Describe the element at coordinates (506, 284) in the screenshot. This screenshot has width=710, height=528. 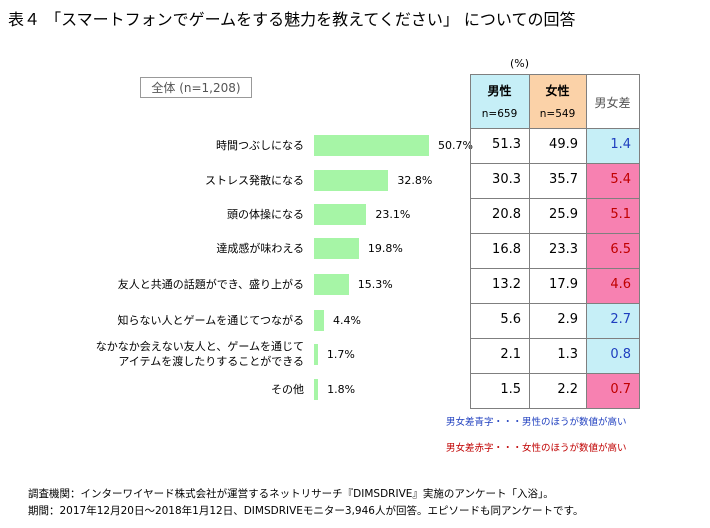
I see `male-value: 13.2` at that location.